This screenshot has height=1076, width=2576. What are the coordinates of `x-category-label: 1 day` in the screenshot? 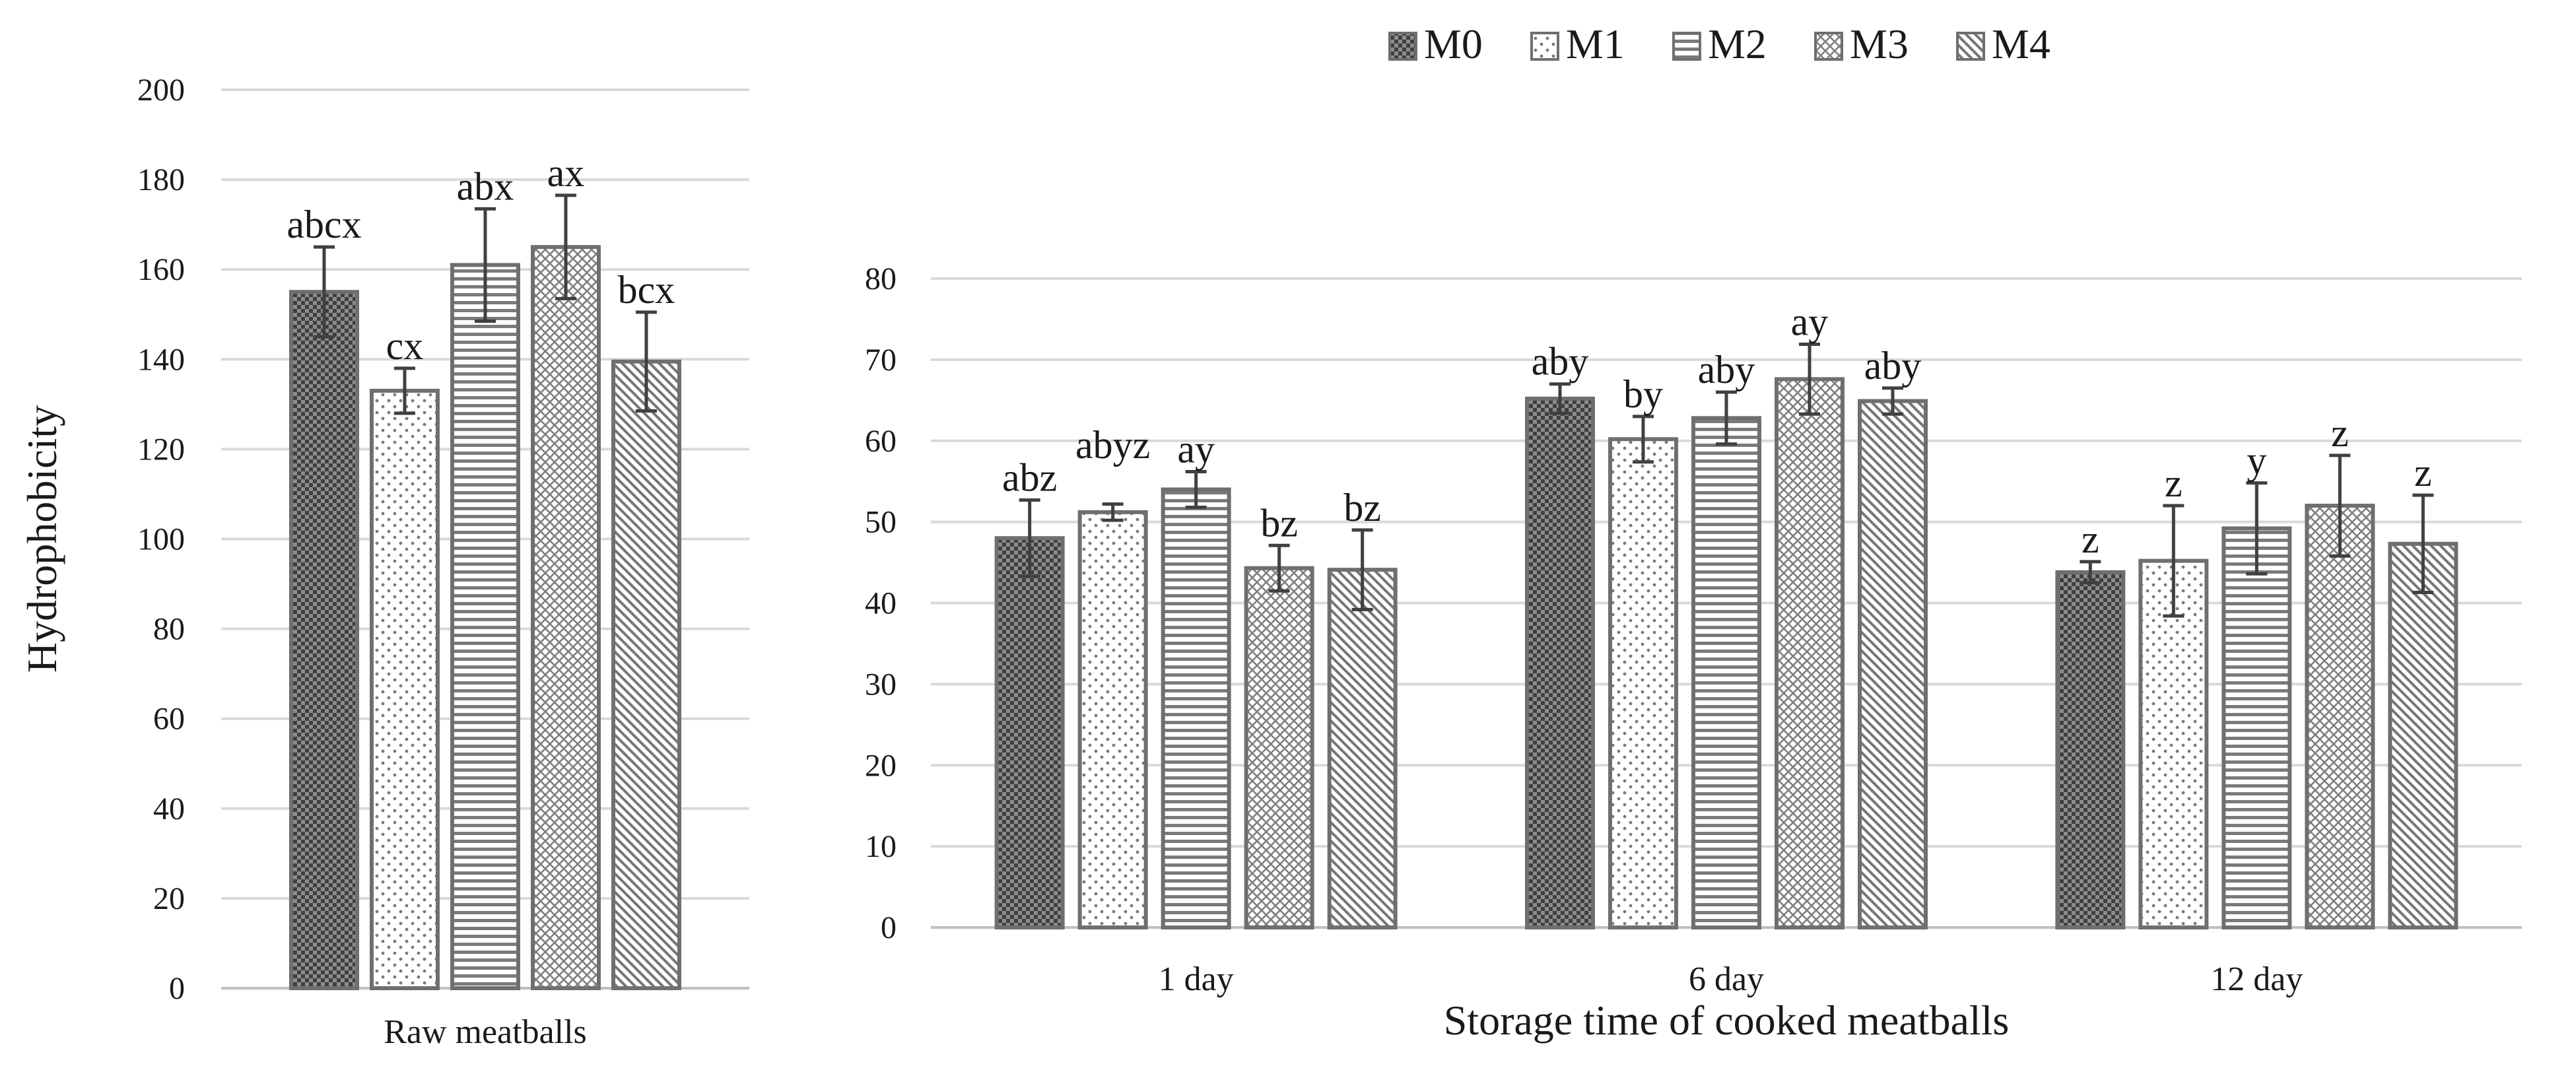 It's located at (1196, 979).